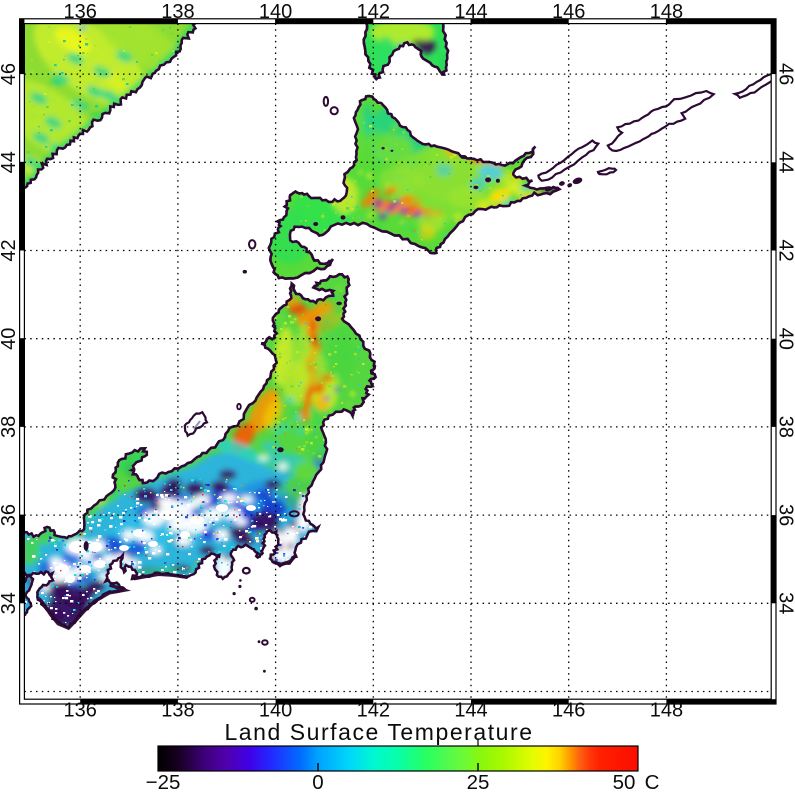  What do you see at coordinates (652, 782) in the screenshot?
I see `svg-text: C` at bounding box center [652, 782].